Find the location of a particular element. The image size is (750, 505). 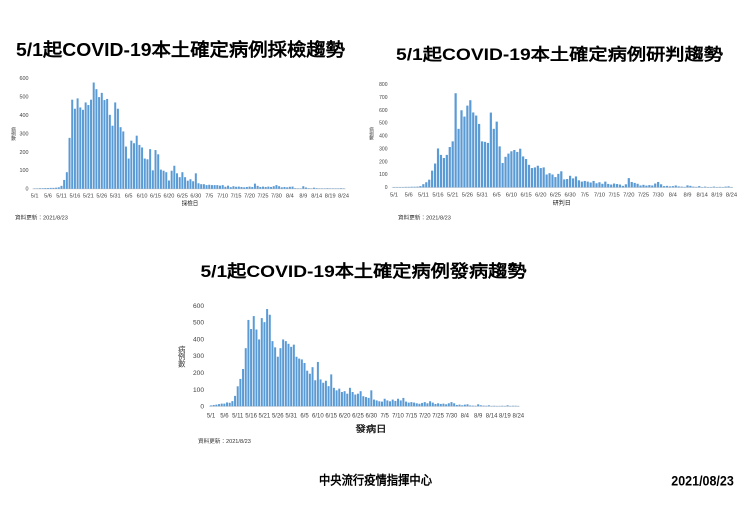

svg-text: 中央流行疫情指揮中心 is located at coordinates (375, 479).